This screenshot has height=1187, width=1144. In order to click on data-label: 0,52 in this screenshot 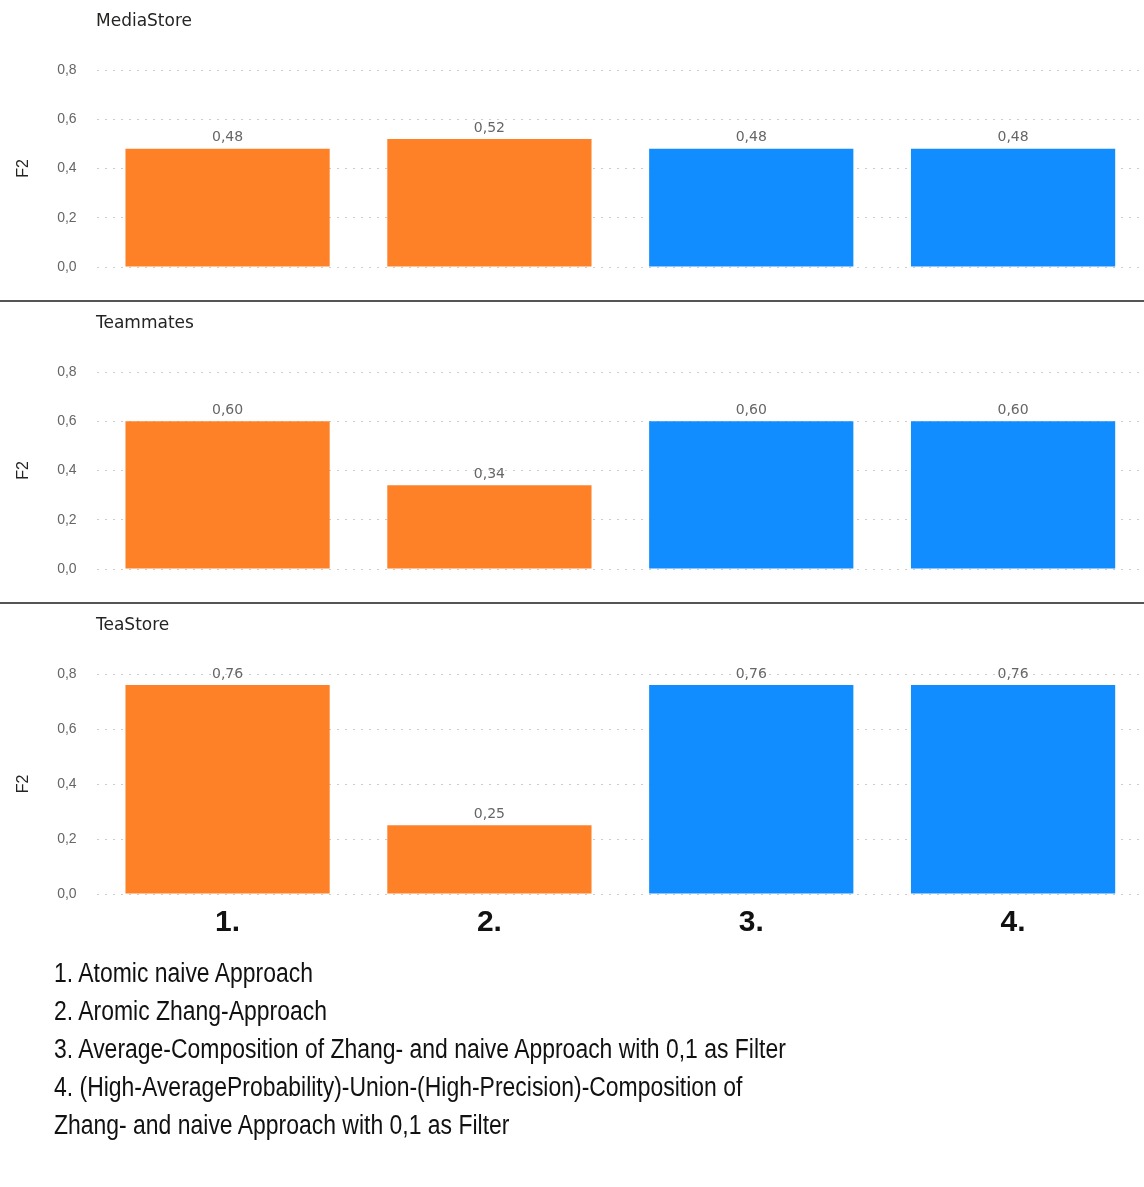, I will do `click(489, 126)`.